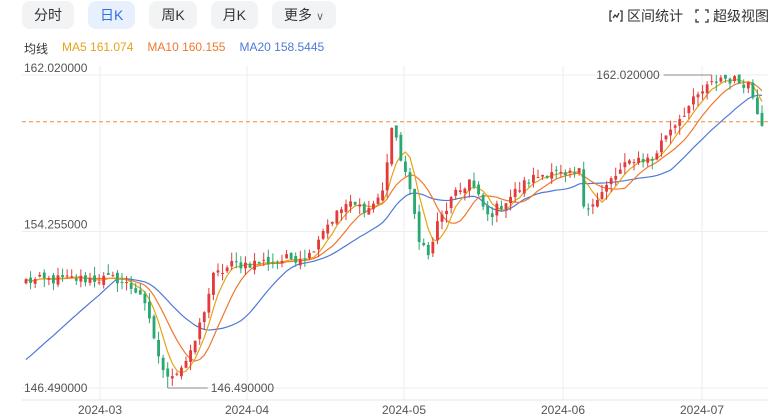  Describe the element at coordinates (112, 15) in the screenshot. I see `tab-daily-k: 日K` at that location.